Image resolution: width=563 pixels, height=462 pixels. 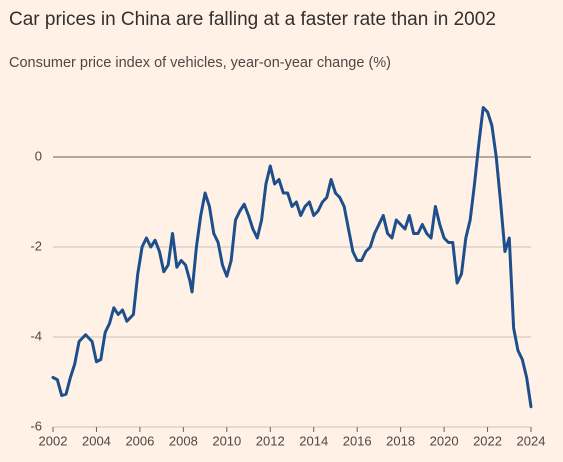 I want to click on y-tick-label: -2, so click(x=36, y=245).